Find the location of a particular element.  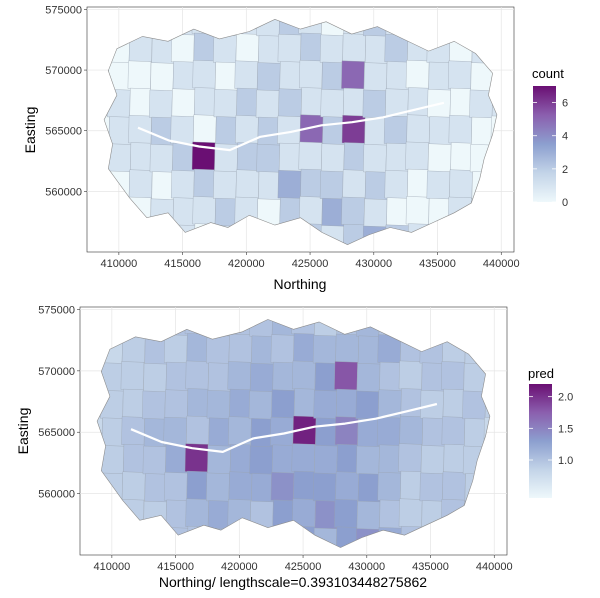

count-y-axis: 560000 565000 570000 575000 is located at coordinates (66, 101).